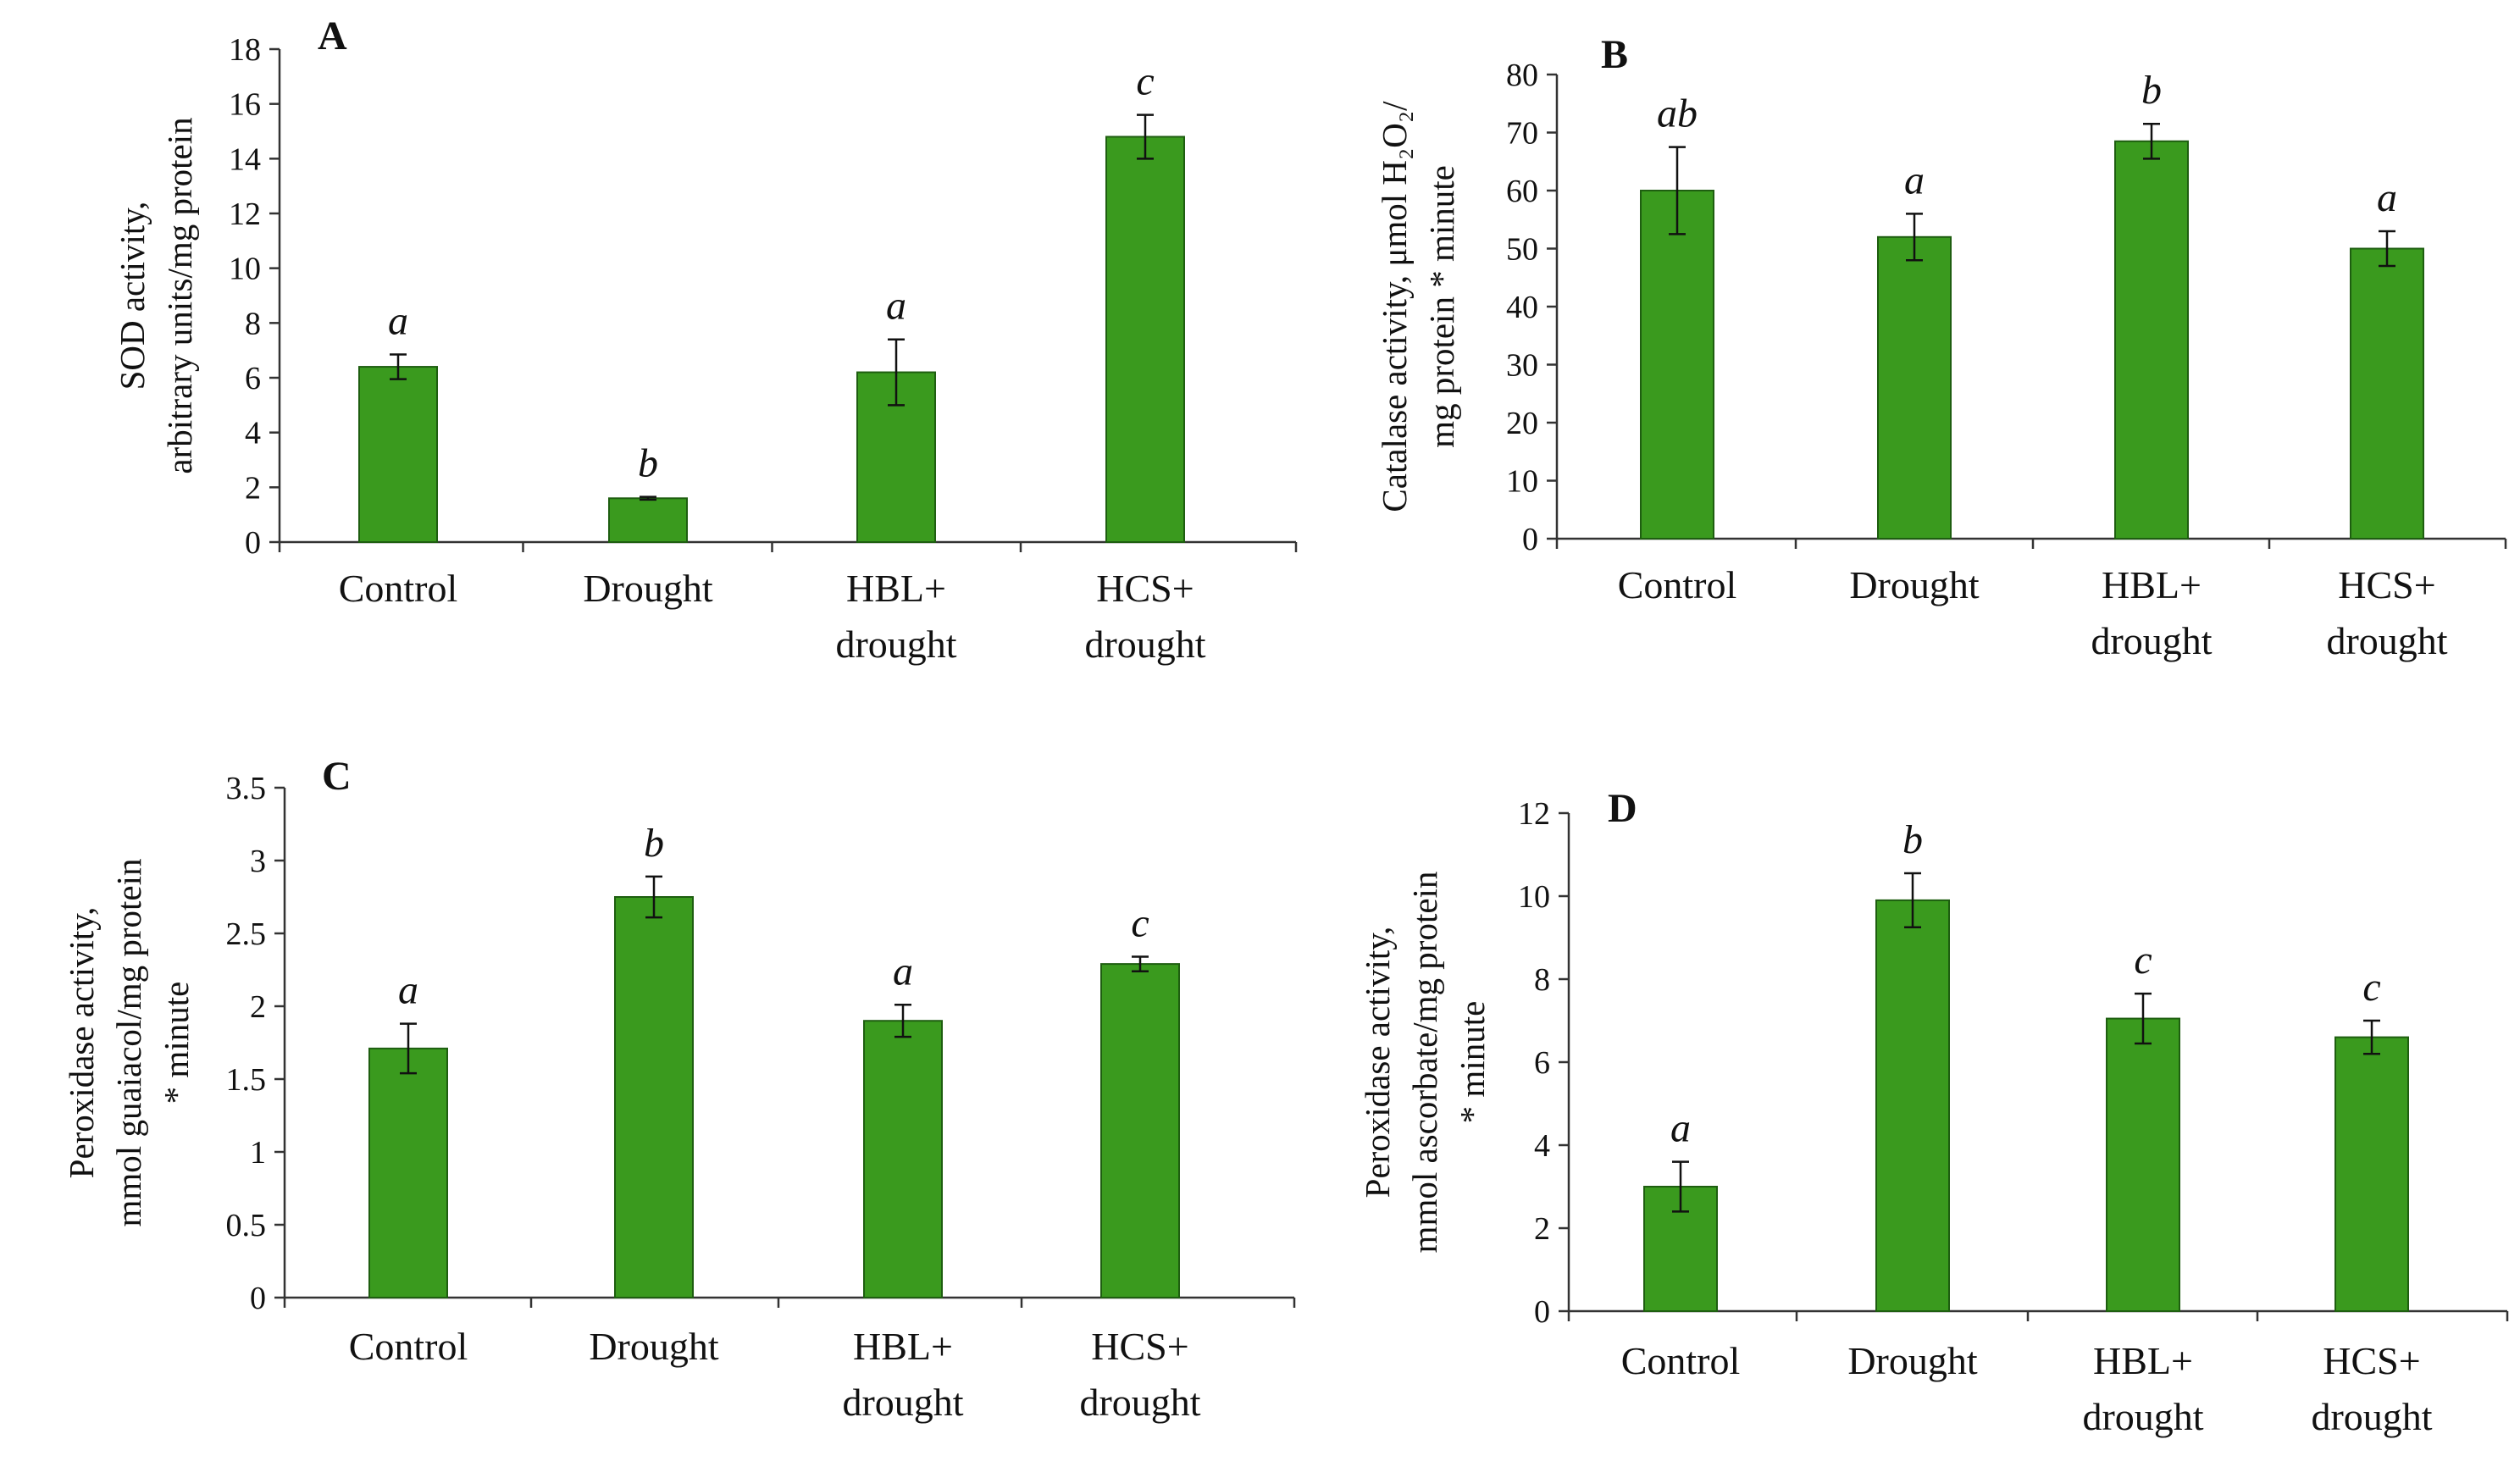 This screenshot has width=2520, height=1467. Describe the element at coordinates (2143, 1360) in the screenshot. I see `chart-d-category-label: HBL+` at that location.